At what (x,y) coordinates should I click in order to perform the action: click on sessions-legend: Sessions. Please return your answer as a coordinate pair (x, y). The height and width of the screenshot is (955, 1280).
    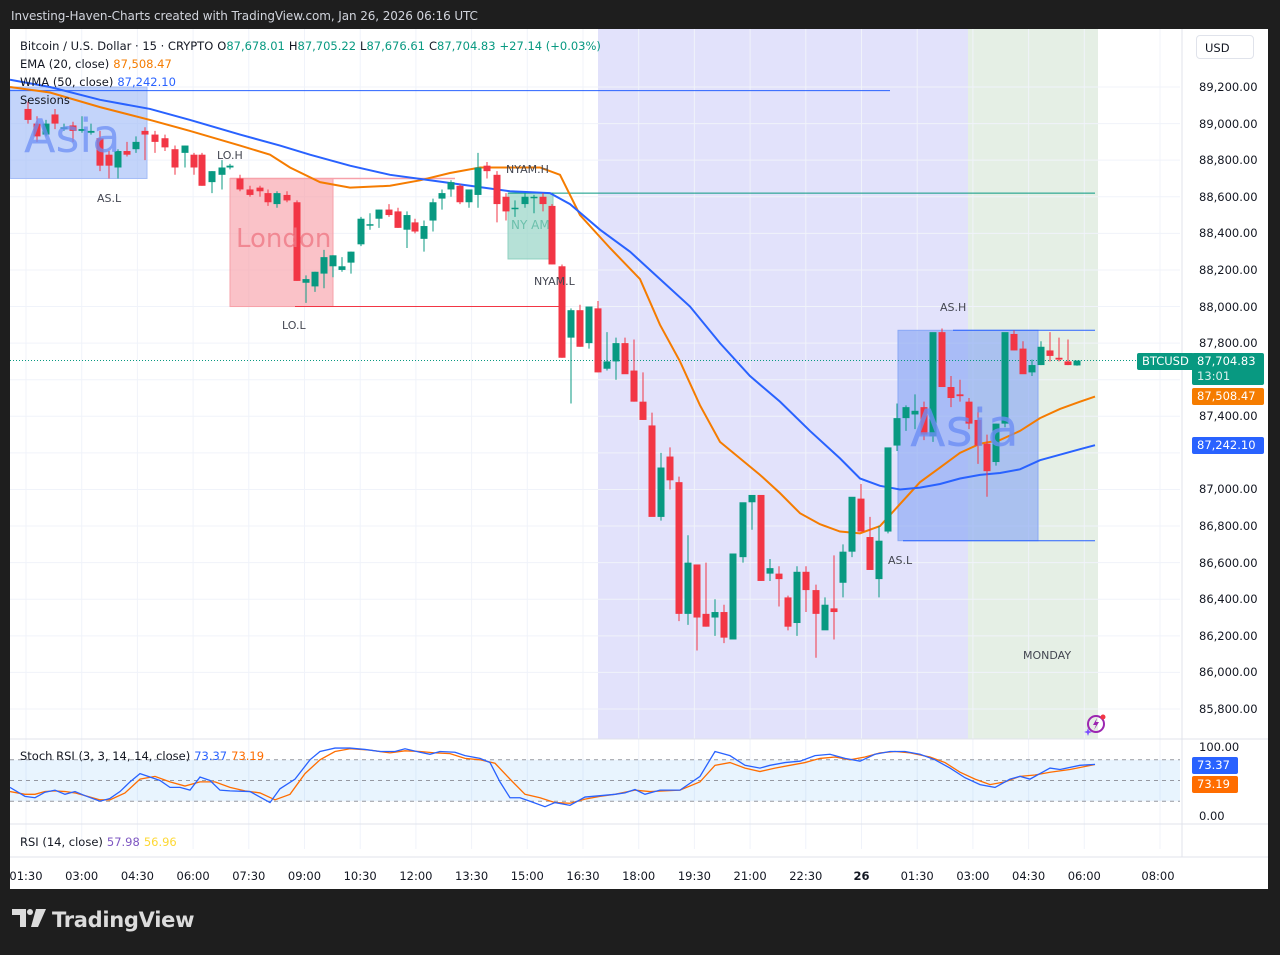
    Looking at the image, I should click on (47, 100).